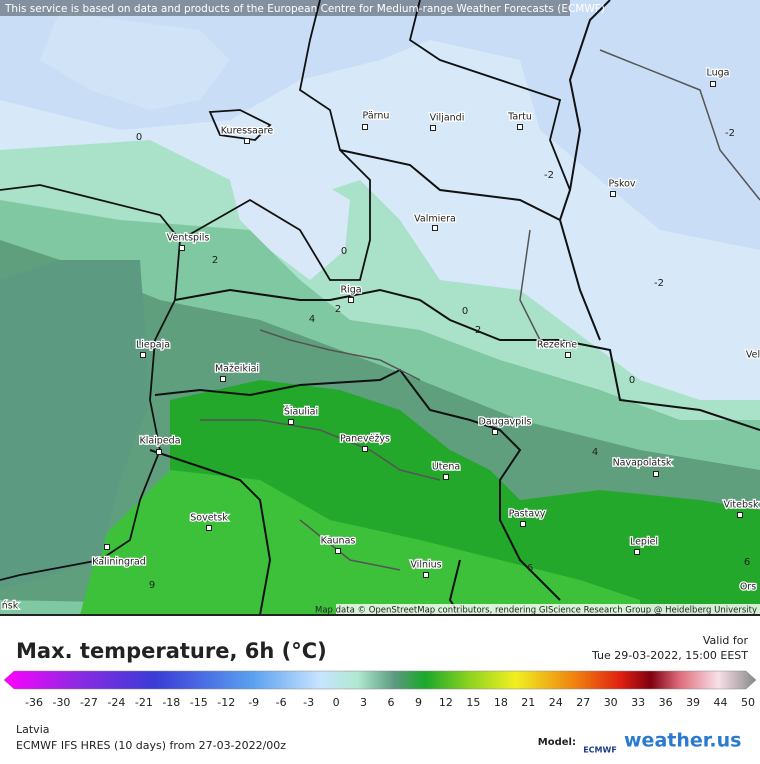 The height and width of the screenshot is (764, 760). I want to click on scale-tick-label: 24, so click(556, 702).